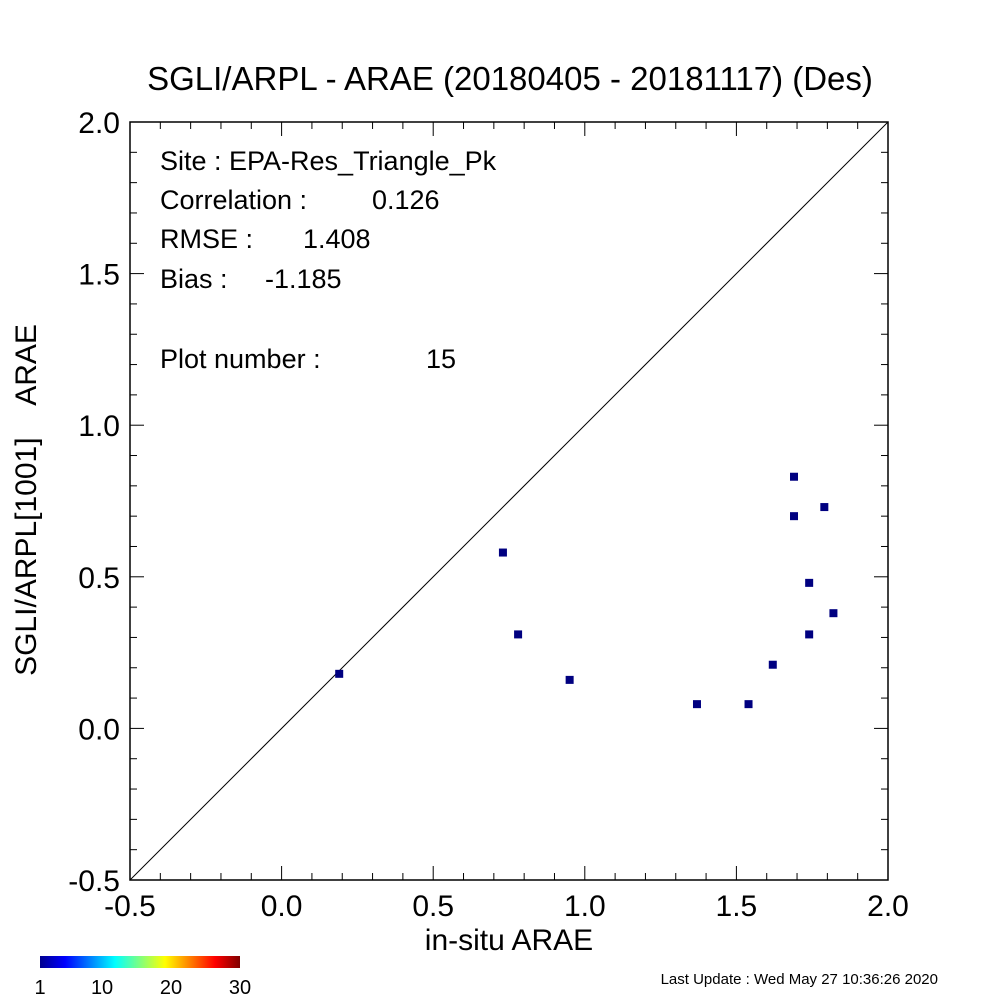 This screenshot has width=1000, height=1000. What do you see at coordinates (130, 906) in the screenshot?
I see `x-tick-label: -0.5` at bounding box center [130, 906].